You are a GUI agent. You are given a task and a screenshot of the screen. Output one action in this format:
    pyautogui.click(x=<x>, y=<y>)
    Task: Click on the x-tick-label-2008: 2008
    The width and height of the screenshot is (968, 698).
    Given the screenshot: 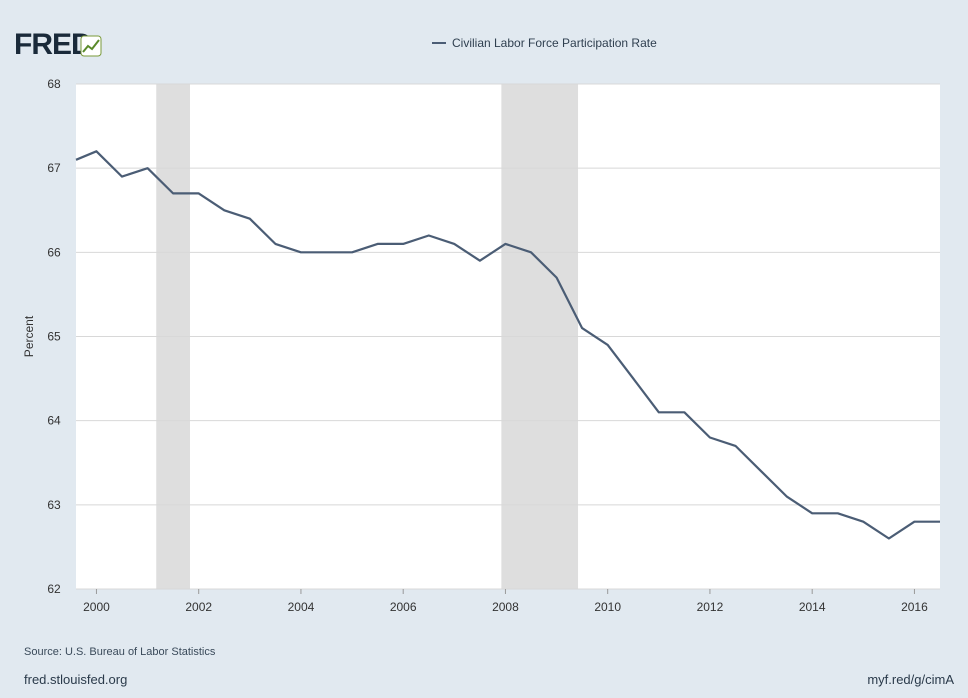 What is the action you would take?
    pyautogui.click(x=505, y=607)
    